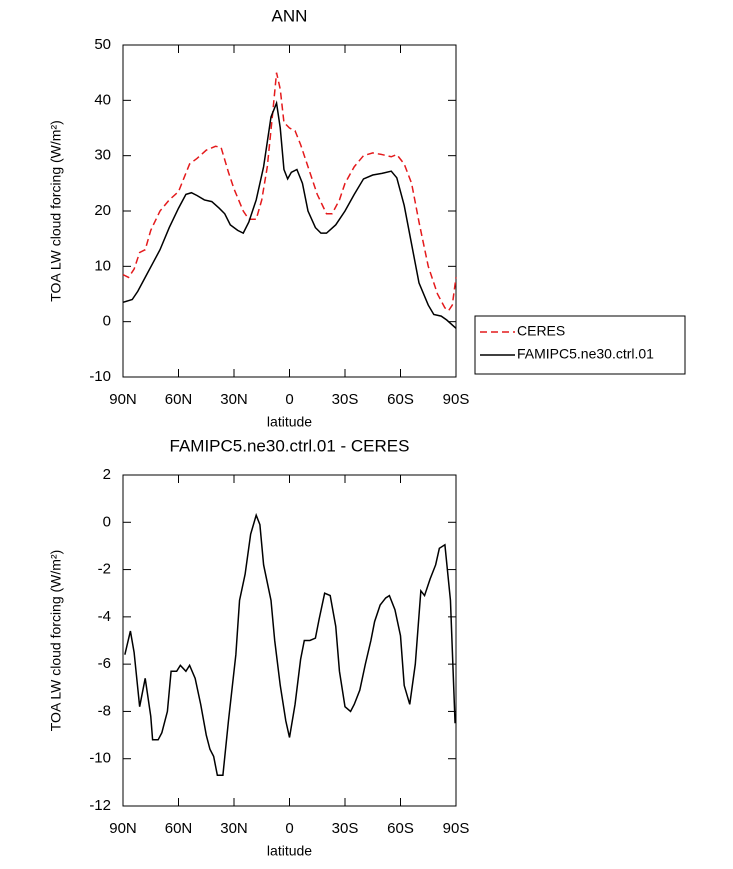  I want to click on y-tick-label: 2, so click(107, 474).